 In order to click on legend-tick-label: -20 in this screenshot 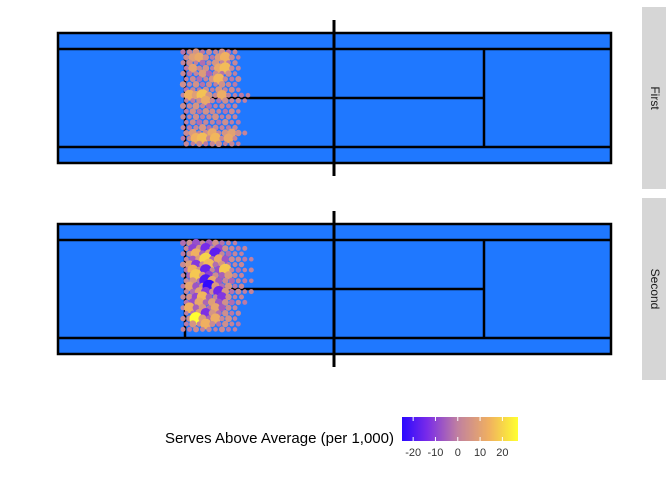, I will do `click(413, 453)`.